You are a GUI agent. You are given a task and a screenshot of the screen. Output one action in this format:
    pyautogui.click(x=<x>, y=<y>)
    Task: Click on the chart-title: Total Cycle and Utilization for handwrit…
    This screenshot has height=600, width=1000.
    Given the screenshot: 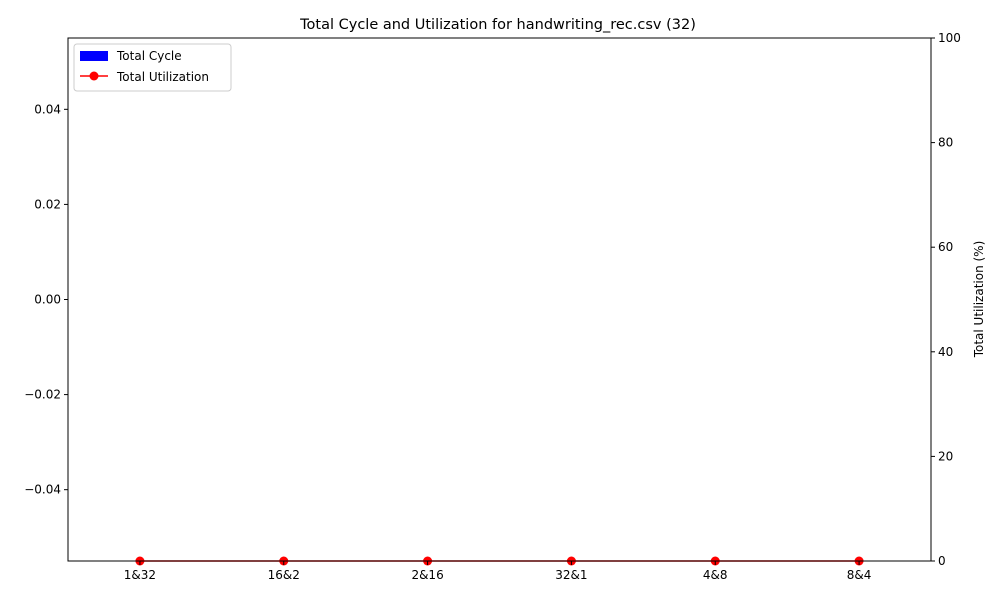 What is the action you would take?
    pyautogui.click(x=497, y=25)
    